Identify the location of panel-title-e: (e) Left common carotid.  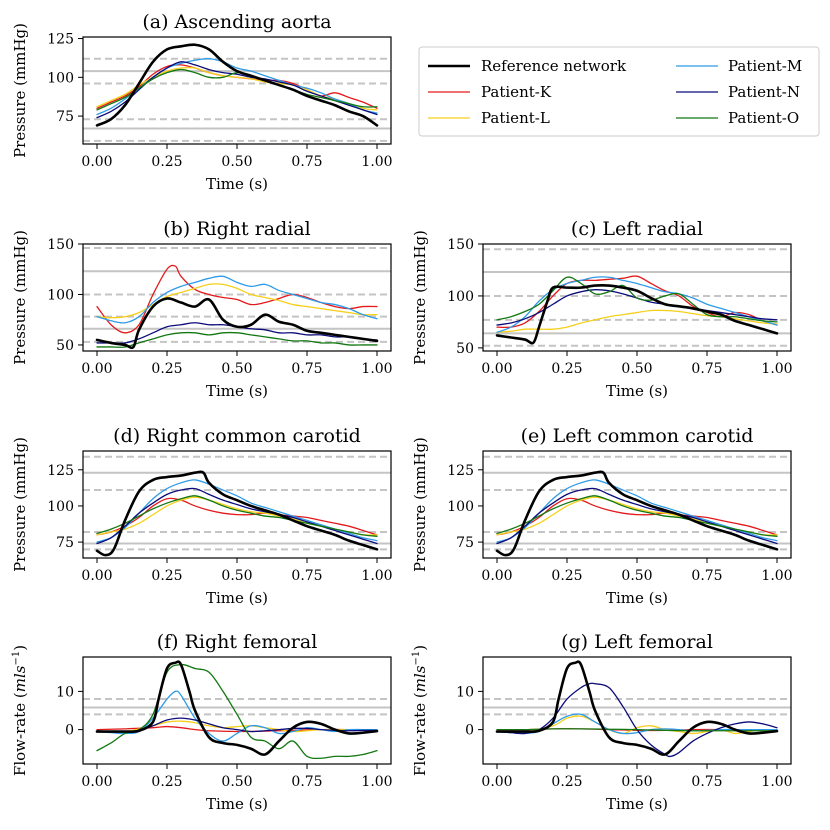
(637, 436).